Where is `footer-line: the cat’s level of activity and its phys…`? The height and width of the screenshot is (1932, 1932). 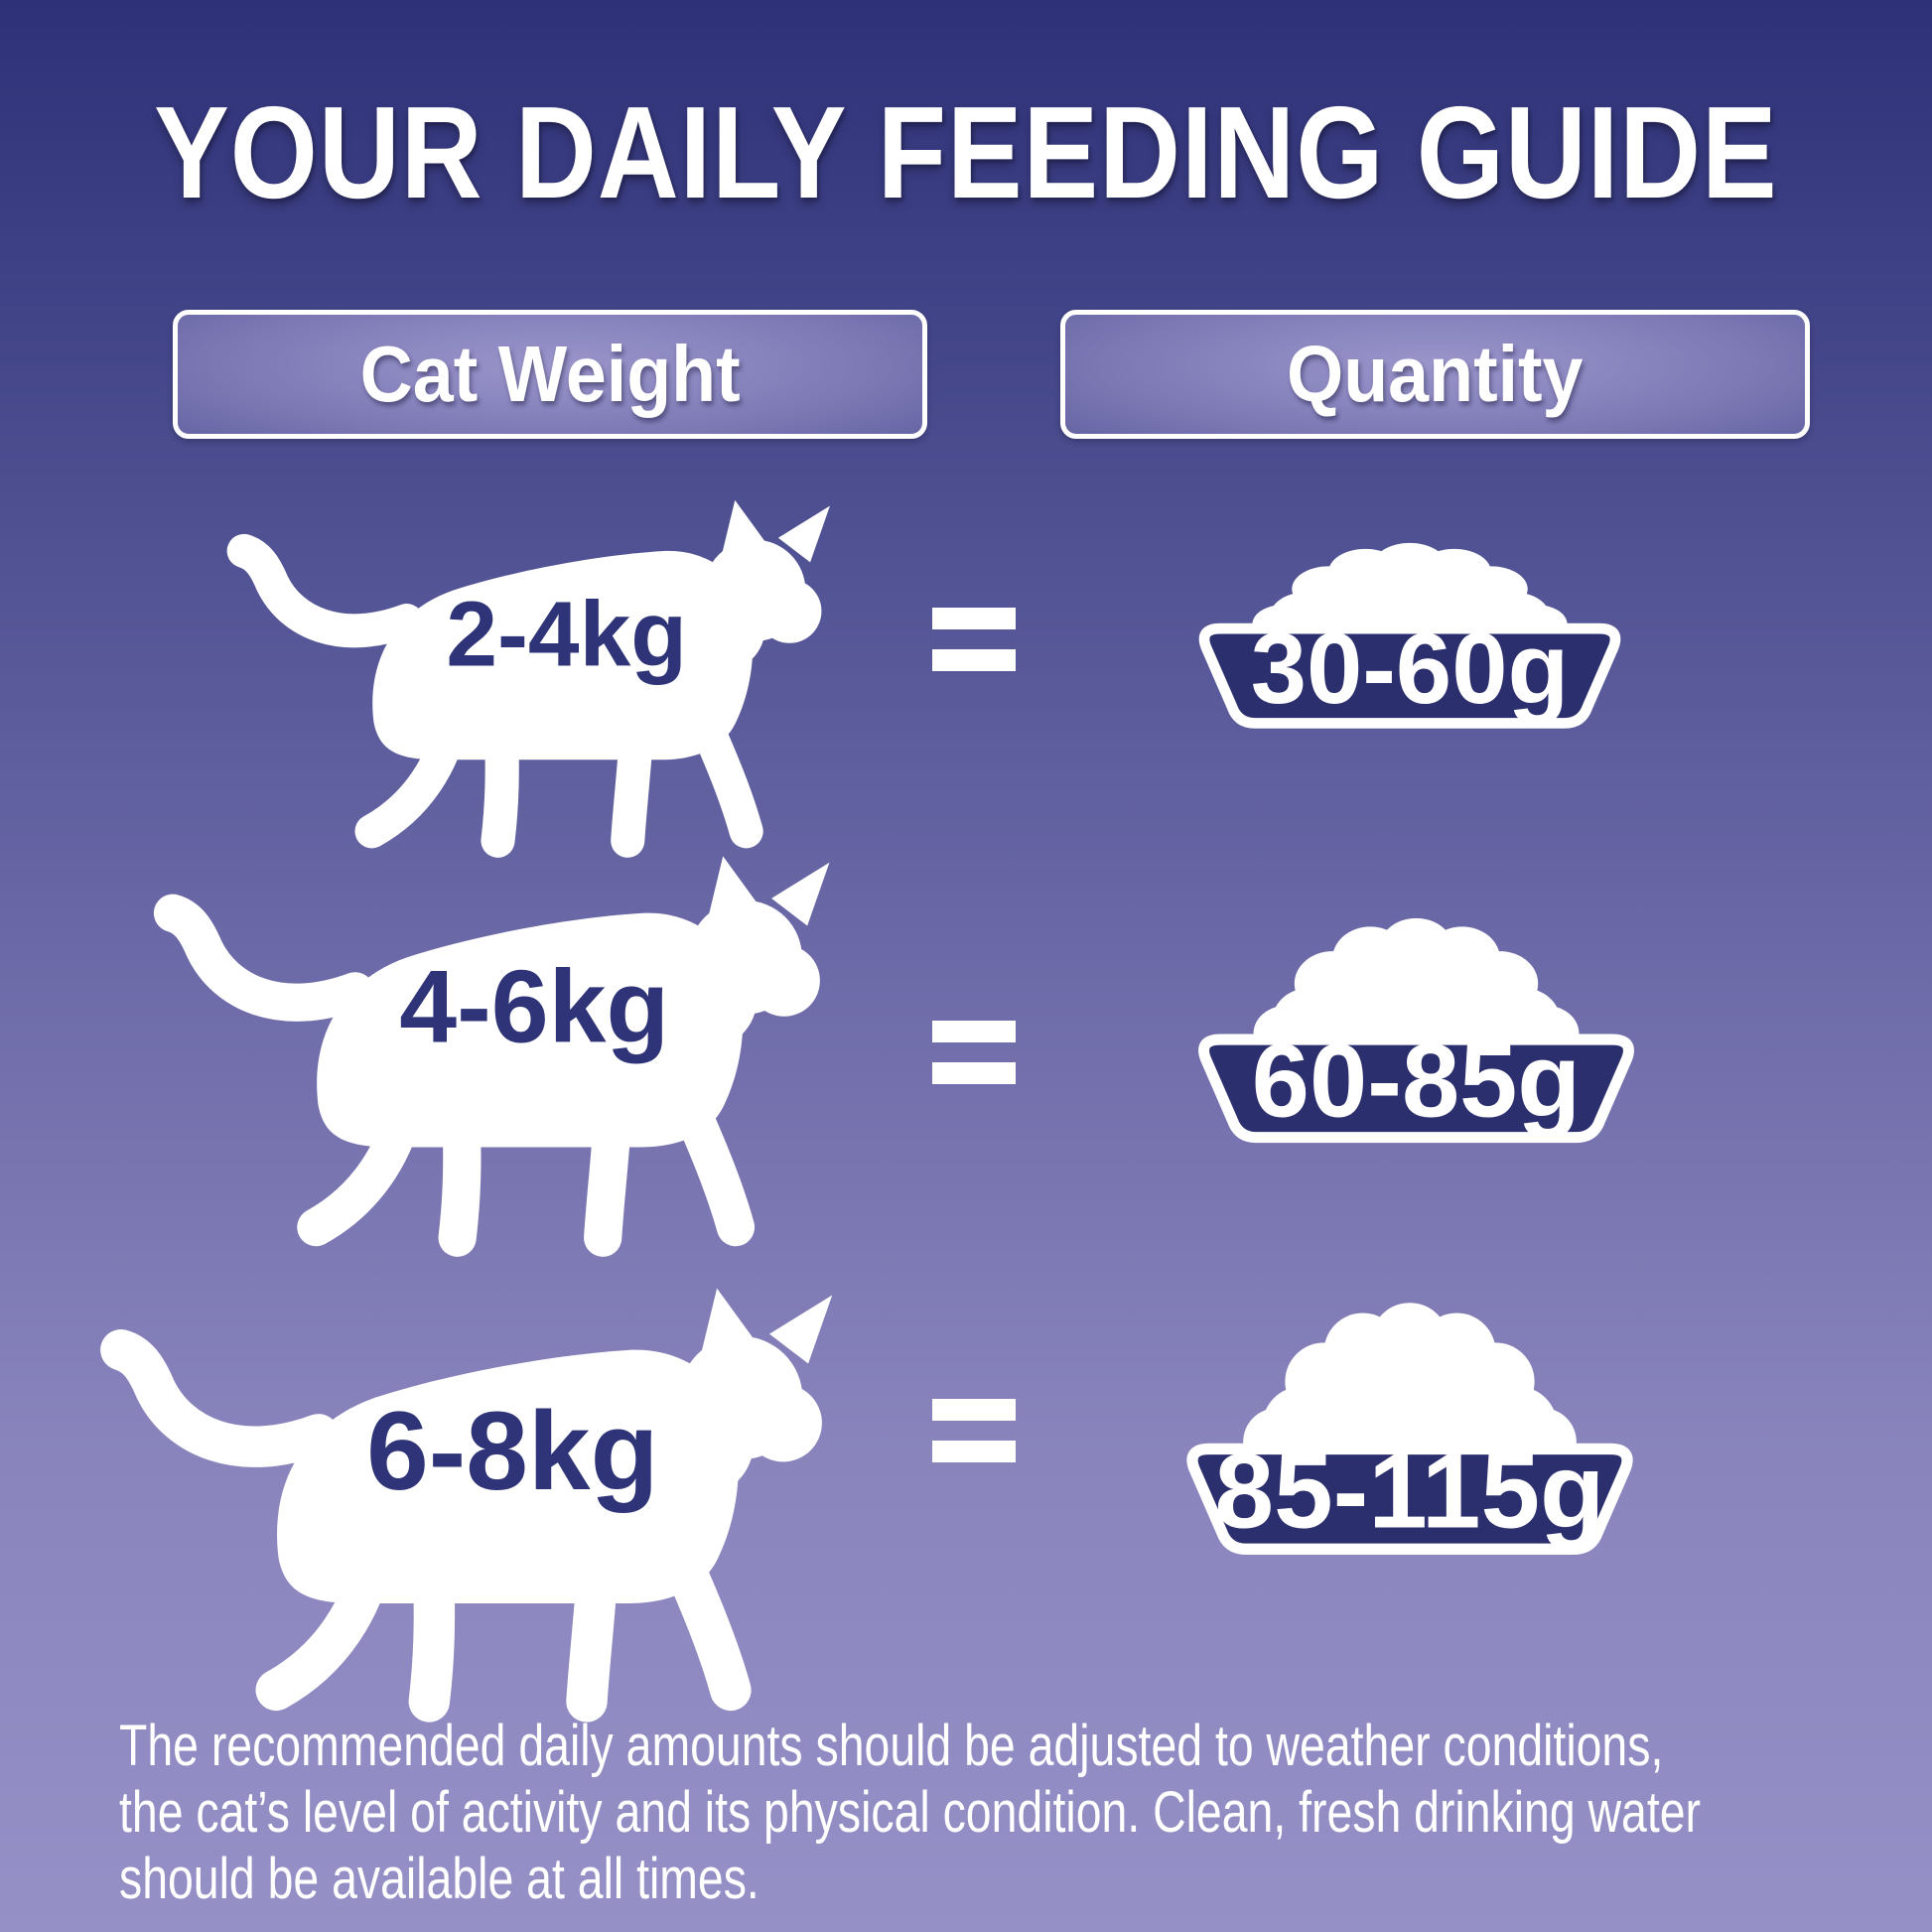 footer-line: the cat’s level of activity and its phys… is located at coordinates (910, 1812).